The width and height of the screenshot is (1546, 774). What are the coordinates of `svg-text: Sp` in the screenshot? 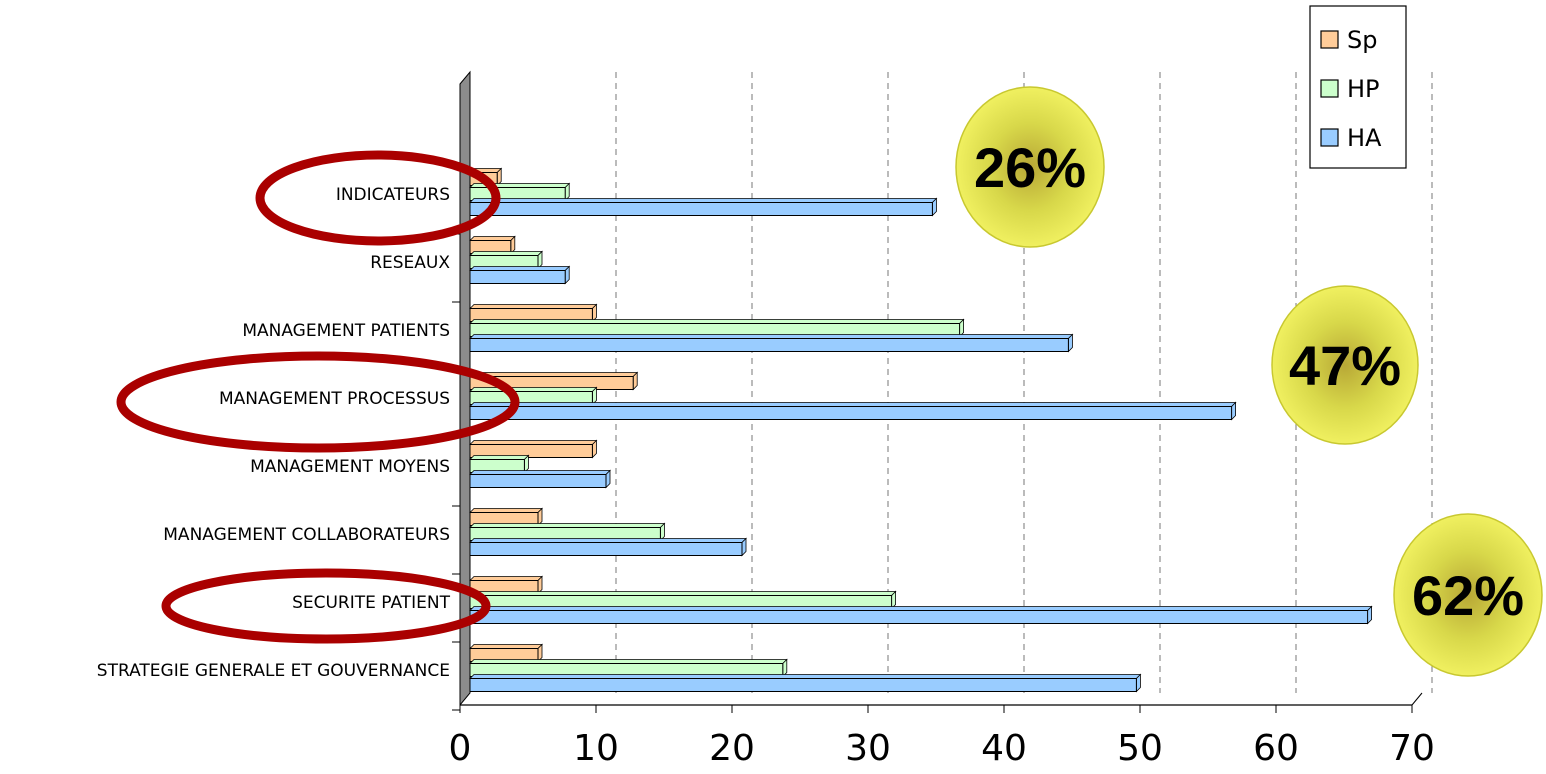 It's located at (1362, 40).